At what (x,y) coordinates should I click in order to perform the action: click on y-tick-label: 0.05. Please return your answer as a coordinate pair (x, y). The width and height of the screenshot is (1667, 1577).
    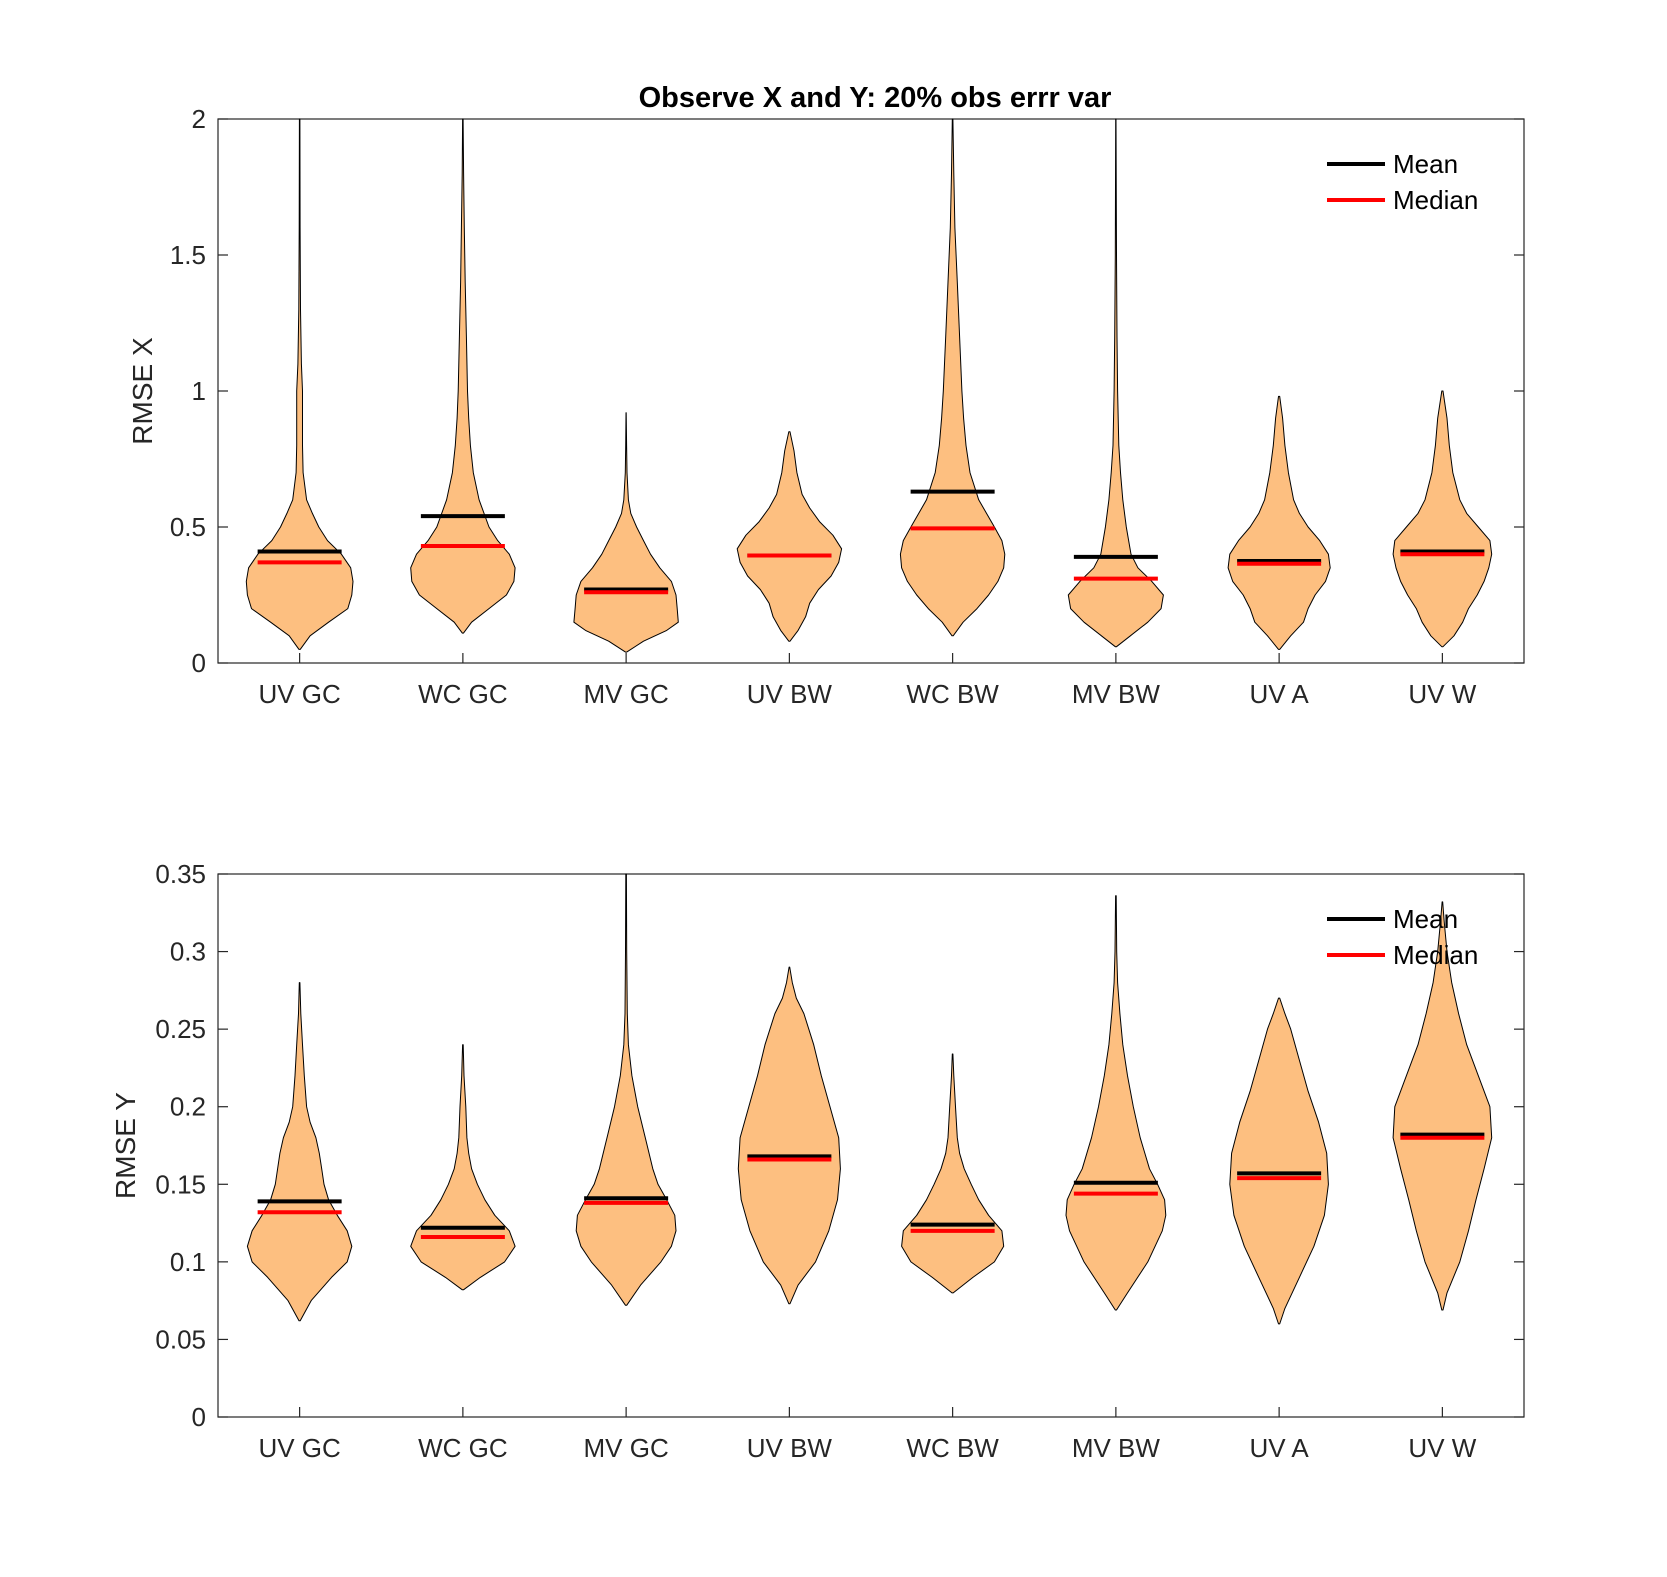
    Looking at the image, I should click on (180, 1339).